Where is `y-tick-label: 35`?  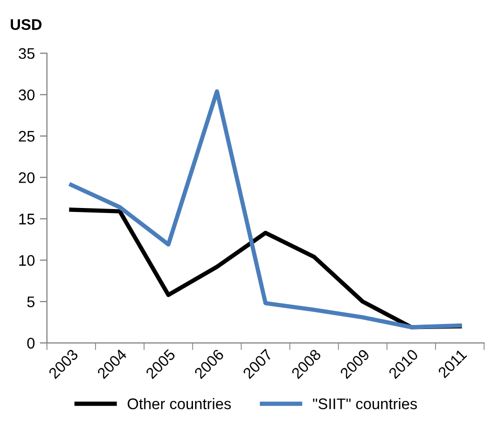 y-tick-label: 35 is located at coordinates (26, 53).